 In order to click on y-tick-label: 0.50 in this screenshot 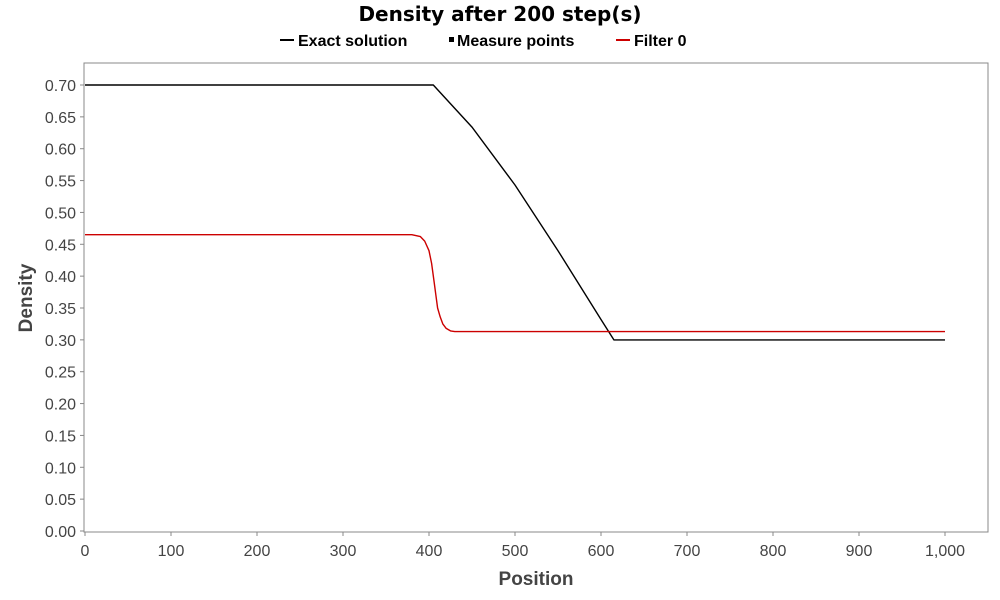, I will do `click(60, 213)`.